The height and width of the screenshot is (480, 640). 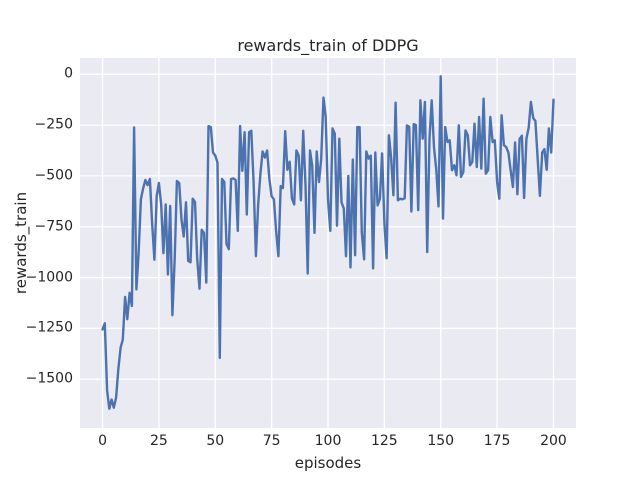 What do you see at coordinates (328, 463) in the screenshot?
I see `x-axis-label: episodes` at bounding box center [328, 463].